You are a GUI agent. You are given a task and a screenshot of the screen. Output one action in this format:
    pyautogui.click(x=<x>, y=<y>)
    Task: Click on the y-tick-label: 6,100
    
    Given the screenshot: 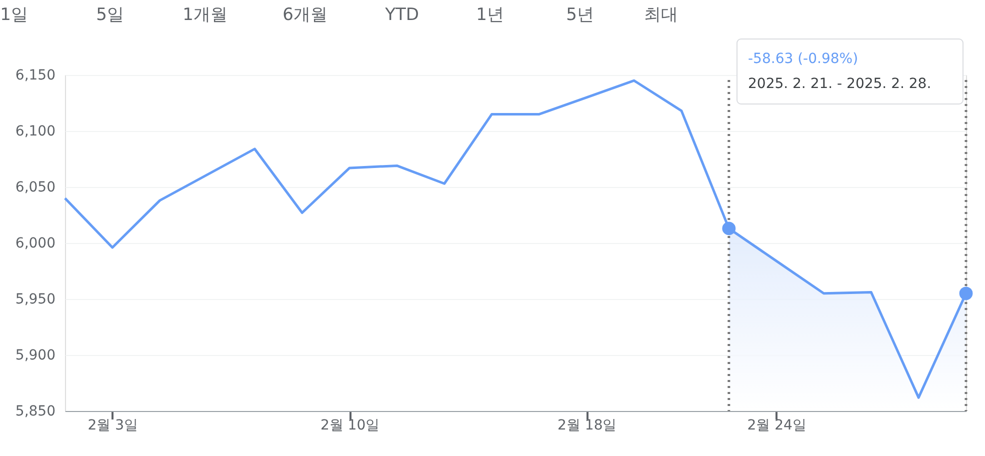 What is the action you would take?
    pyautogui.click(x=35, y=132)
    